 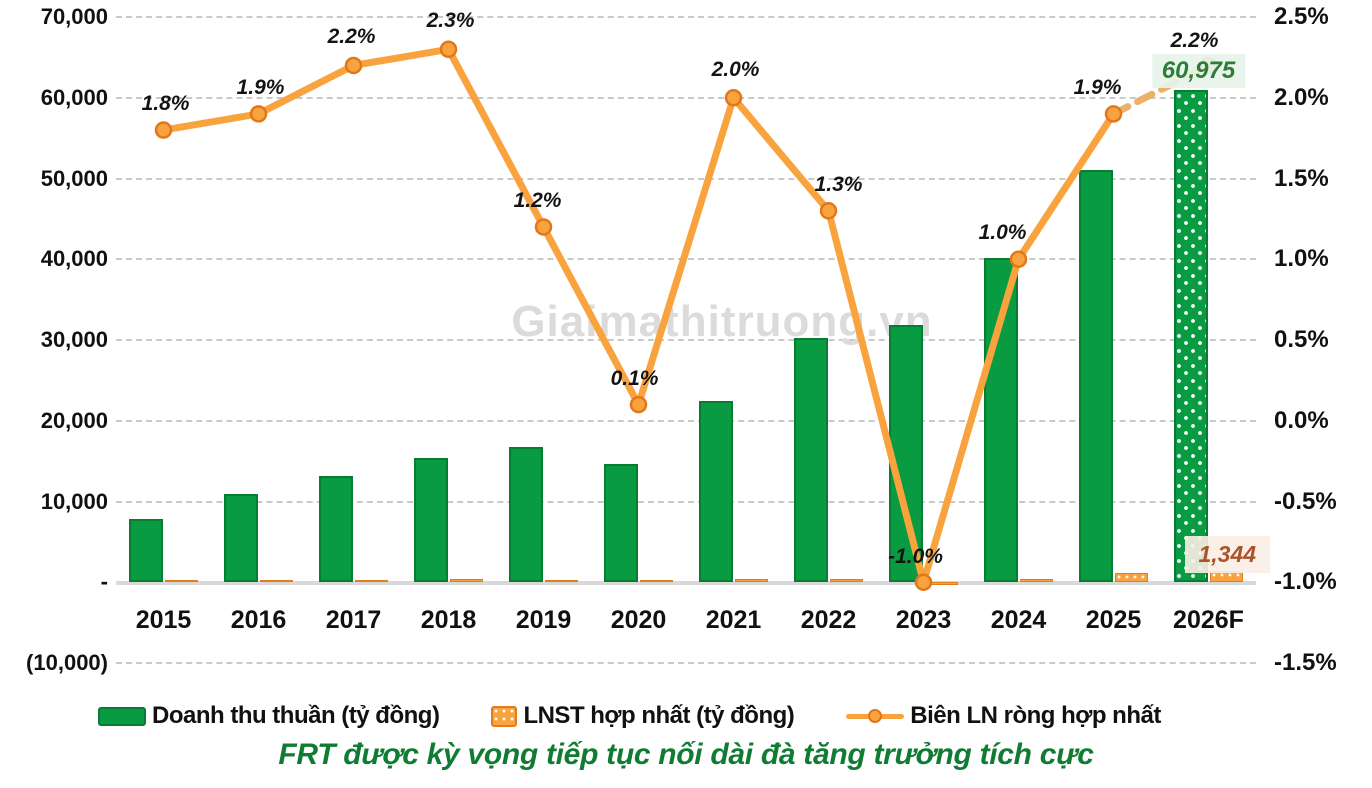 What do you see at coordinates (543, 227) in the screenshot?
I see `margin-point-2019` at bounding box center [543, 227].